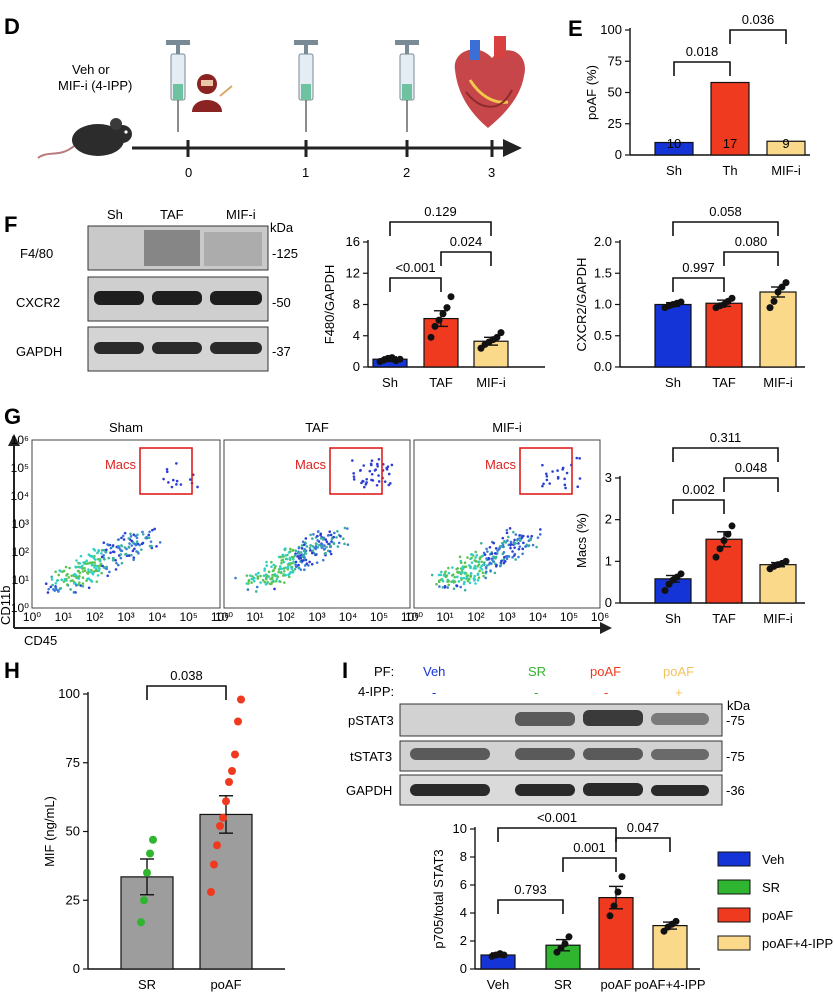  I want to click on category-label: poAF, so click(615, 984).